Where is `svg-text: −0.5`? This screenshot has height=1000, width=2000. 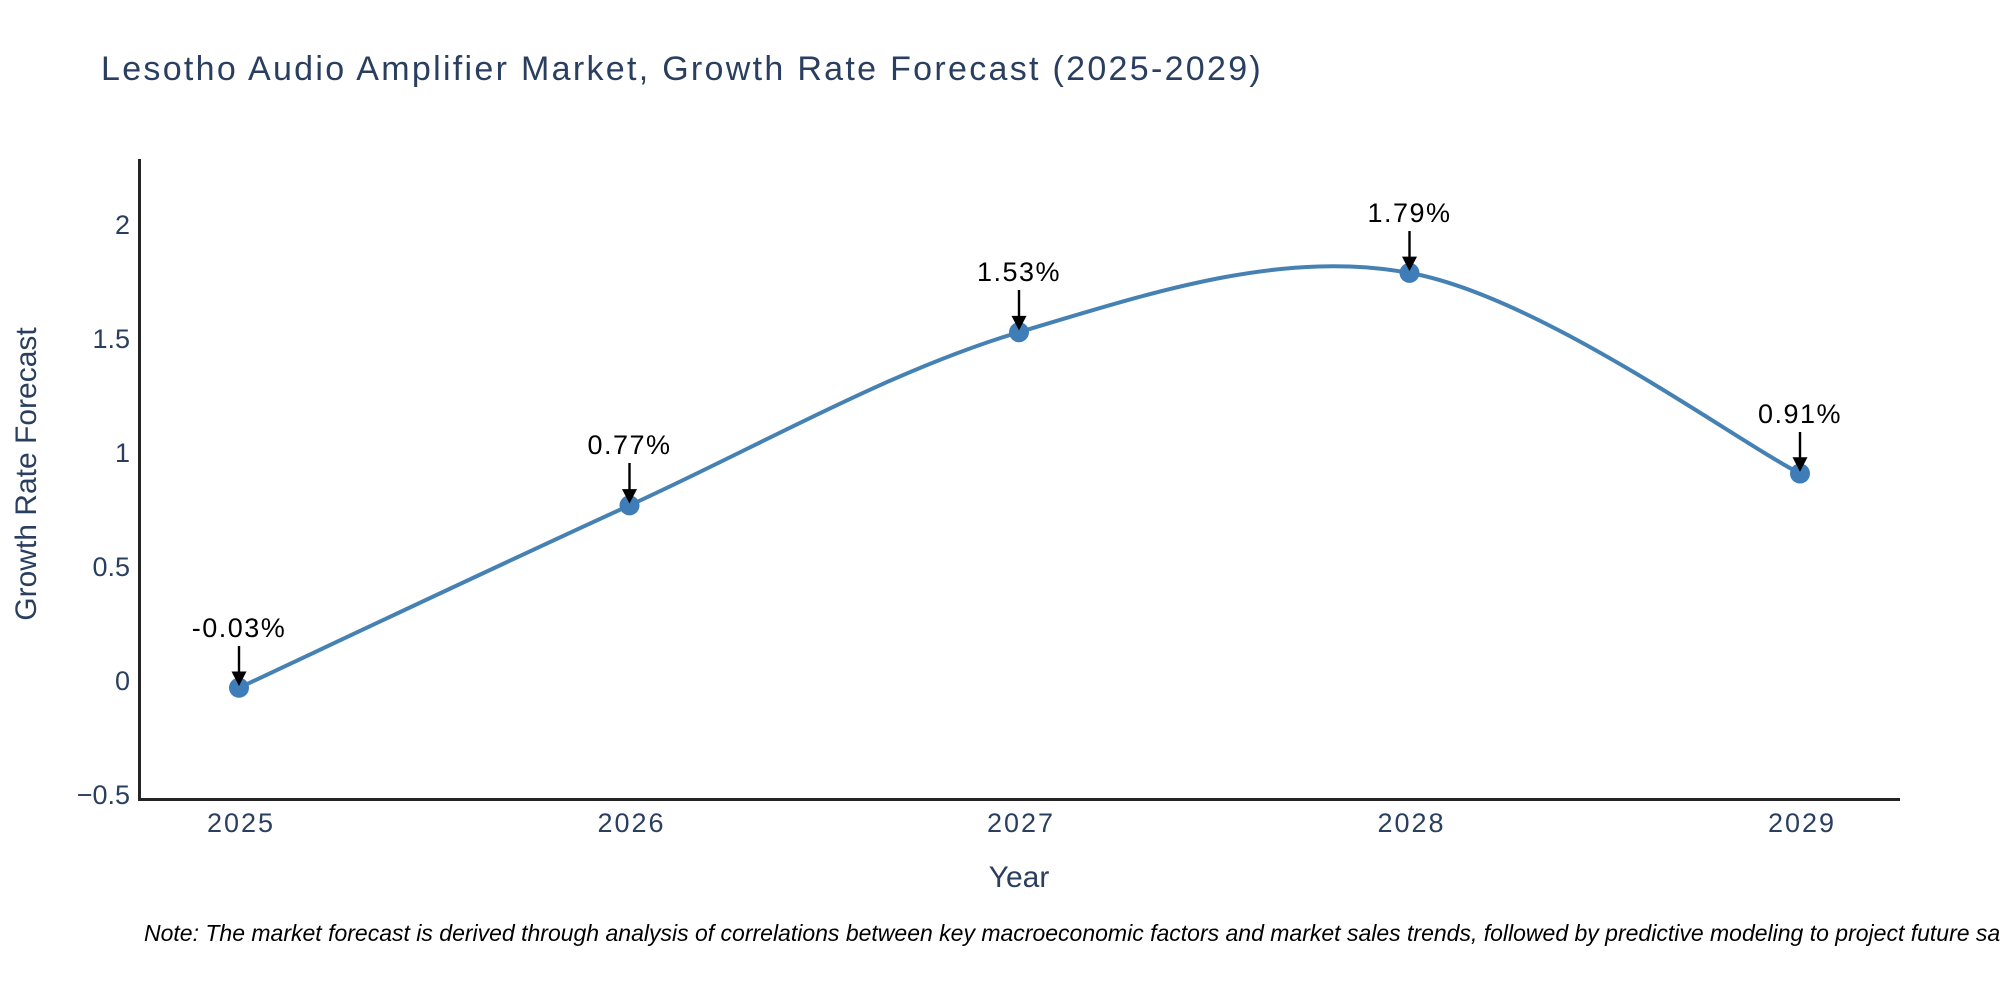 svg-text: −0.5 is located at coordinates (103, 795).